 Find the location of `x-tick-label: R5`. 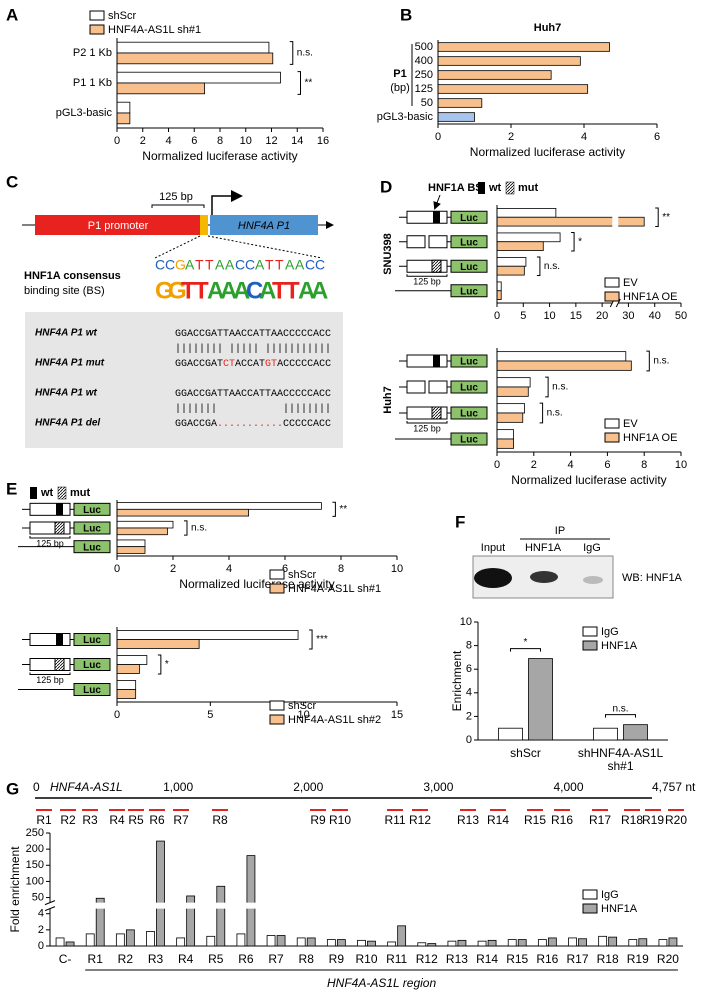

x-tick-label: R5 is located at coordinates (216, 959).